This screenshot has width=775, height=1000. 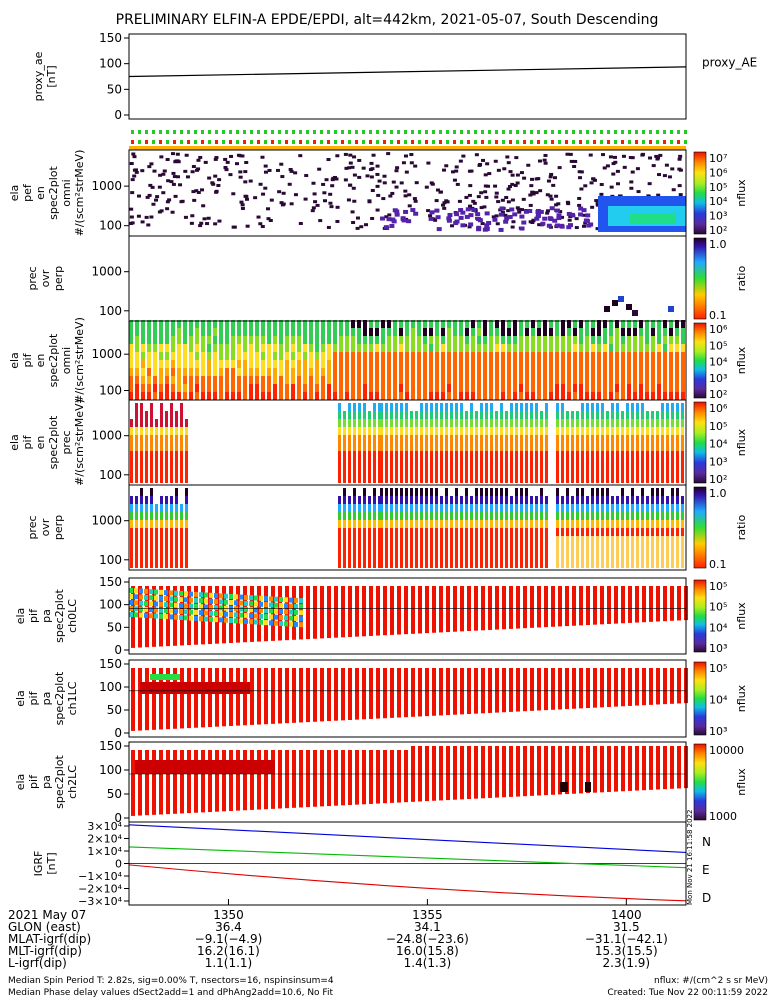 I want to click on y-axis-label: #/(scm²strMeV), so click(x=79, y=193).